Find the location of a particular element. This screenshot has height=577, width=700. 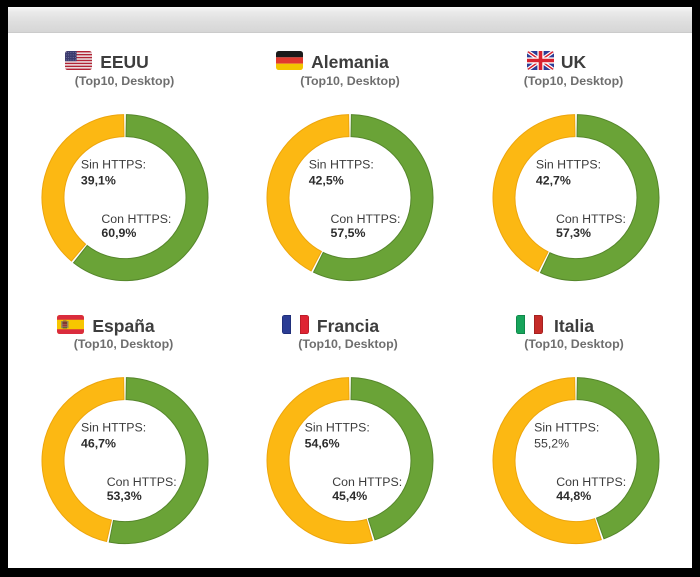

svg-text: 44,8% is located at coordinates (573, 497).